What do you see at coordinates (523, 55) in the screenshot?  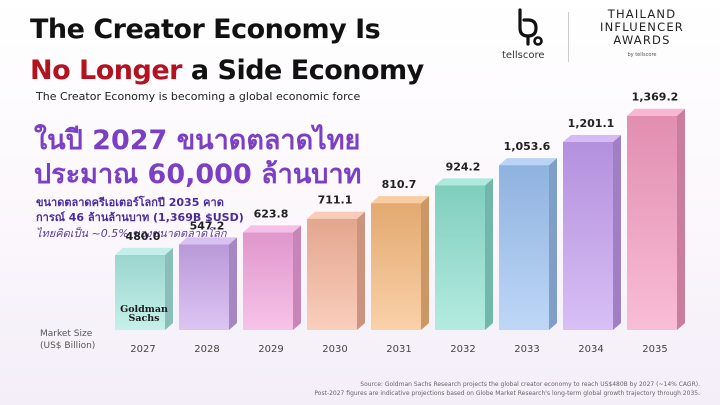 I see `tellscore-wordmark: tellscore` at bounding box center [523, 55].